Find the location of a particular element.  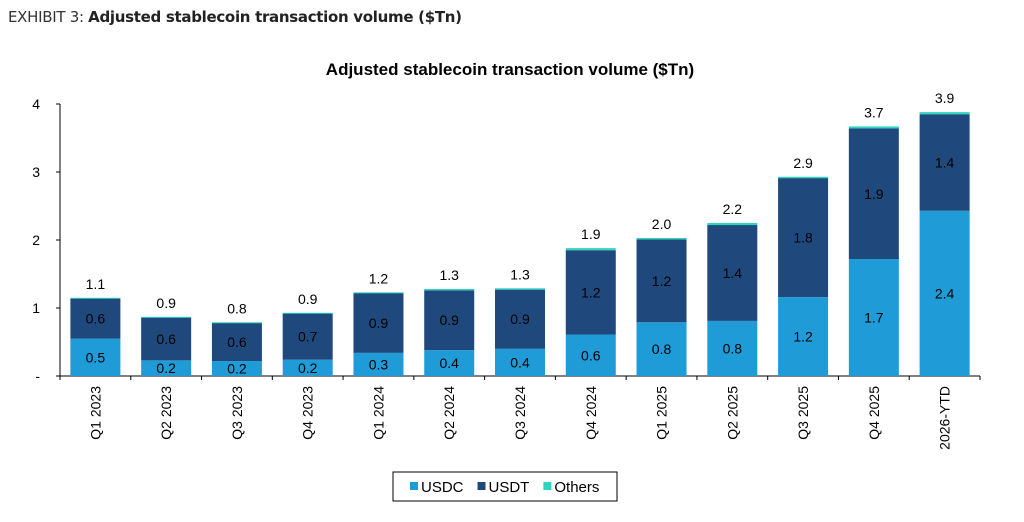

data-label-usdc: 0.6 is located at coordinates (591, 355).